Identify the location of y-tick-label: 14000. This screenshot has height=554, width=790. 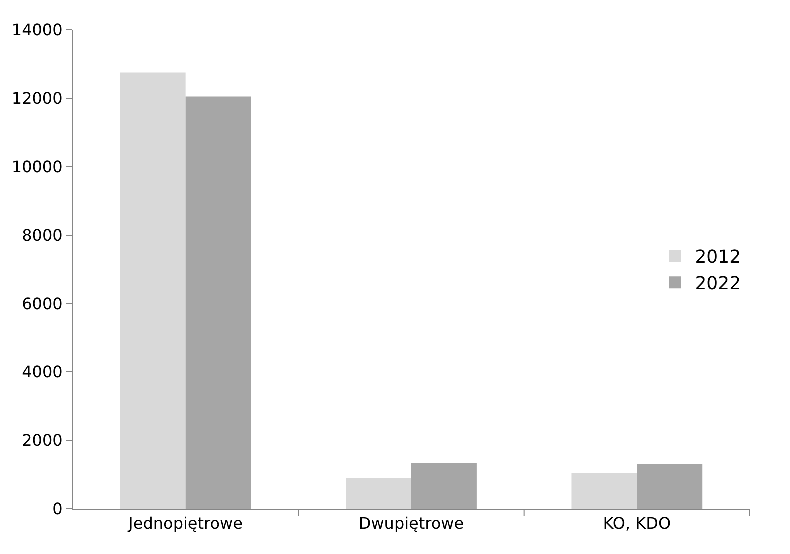
(37, 30).